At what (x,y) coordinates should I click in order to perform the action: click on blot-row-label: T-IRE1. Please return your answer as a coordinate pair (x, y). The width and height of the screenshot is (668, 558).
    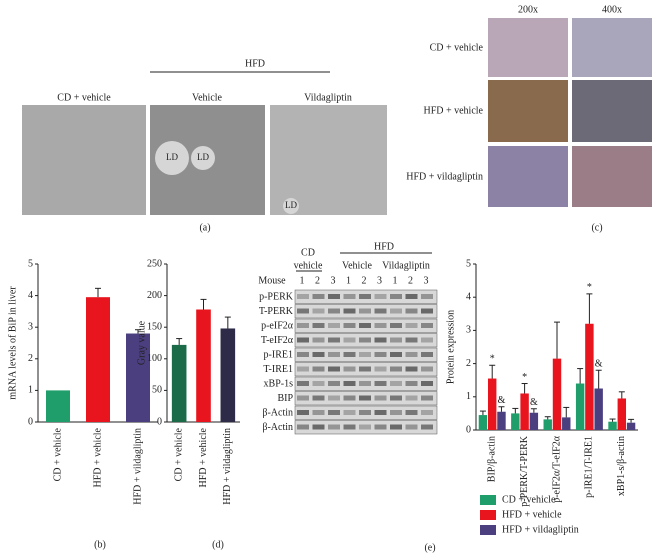
    Looking at the image, I should click on (278, 369).